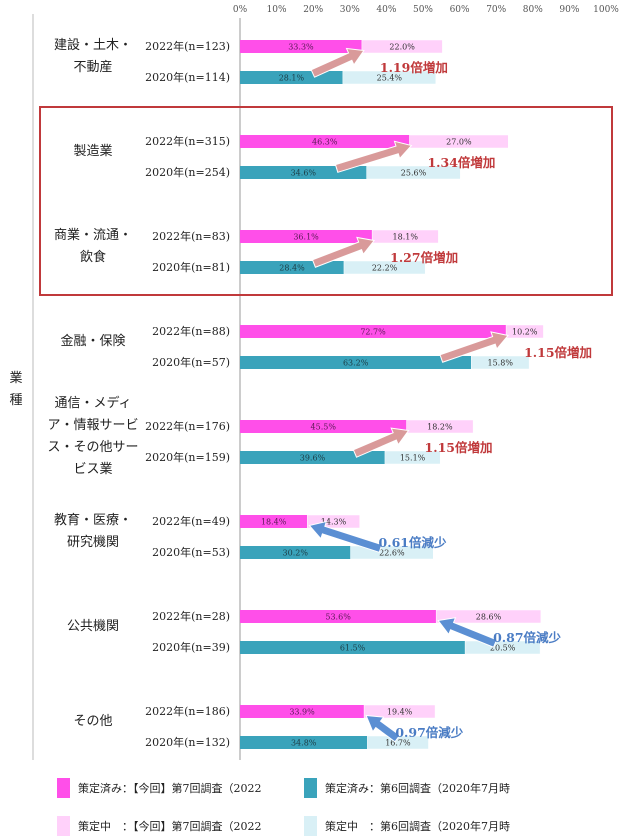  Describe the element at coordinates (92, 403) in the screenshot. I see `category-label: 通信・メディ` at that location.